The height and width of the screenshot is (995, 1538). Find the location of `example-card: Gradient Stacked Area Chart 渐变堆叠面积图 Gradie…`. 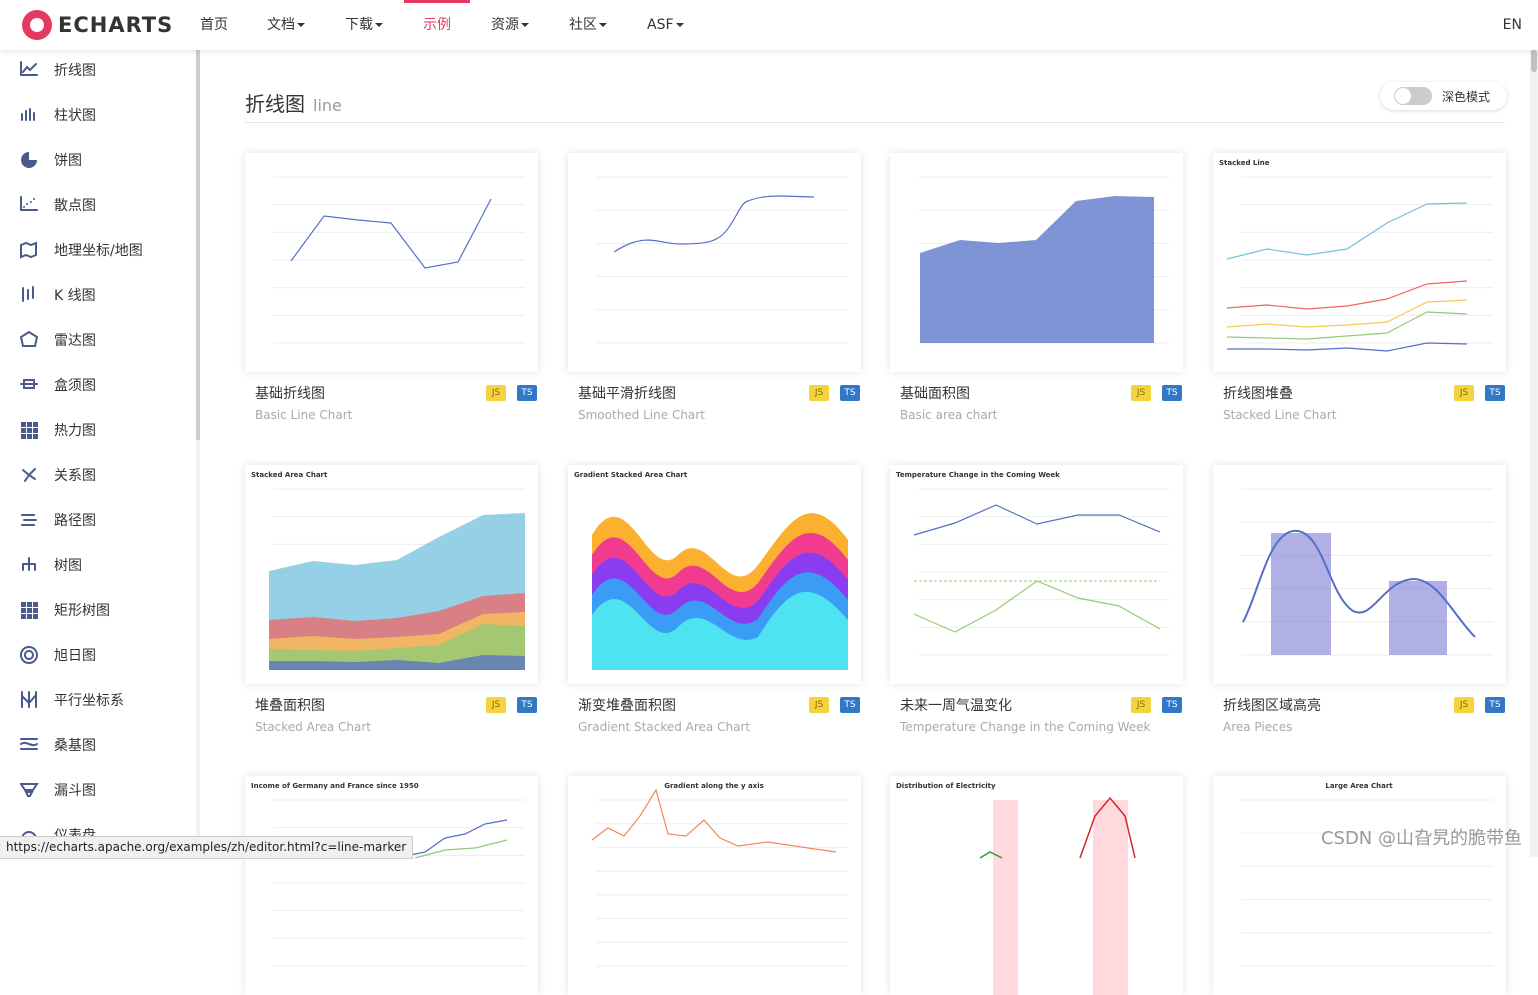

example-card: Gradient Stacked Area Chart 渐变堆叠面积图 Gradie… is located at coordinates (714, 599).